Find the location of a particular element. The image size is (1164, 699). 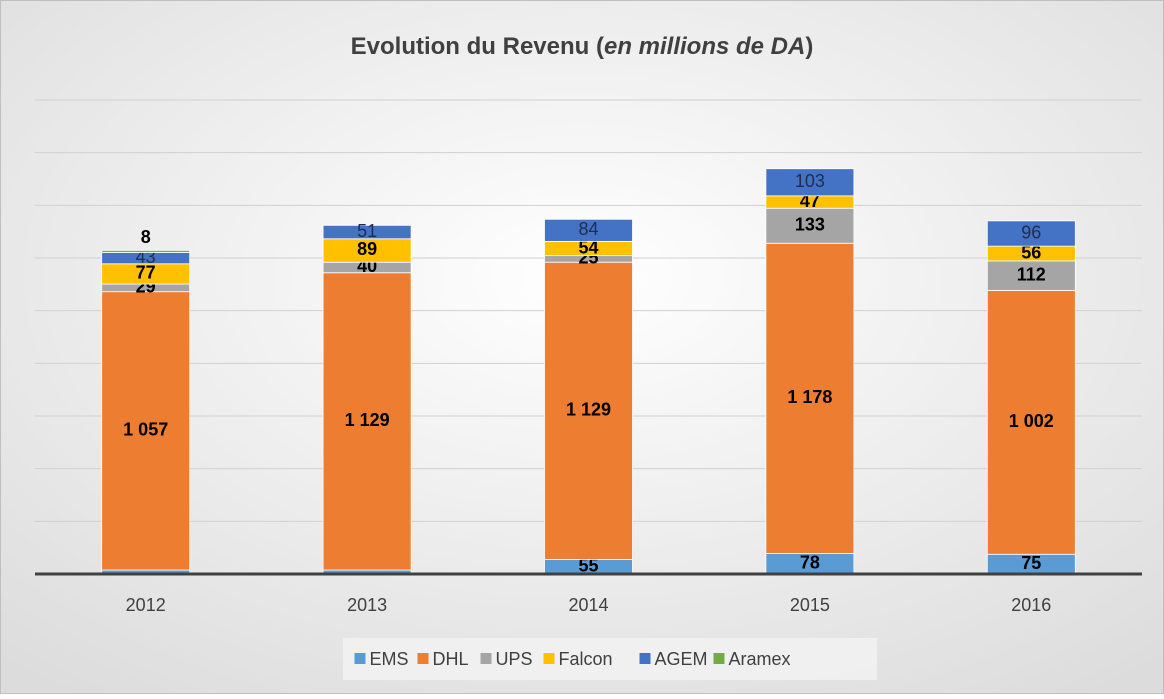

data-label: 77 is located at coordinates (146, 273).